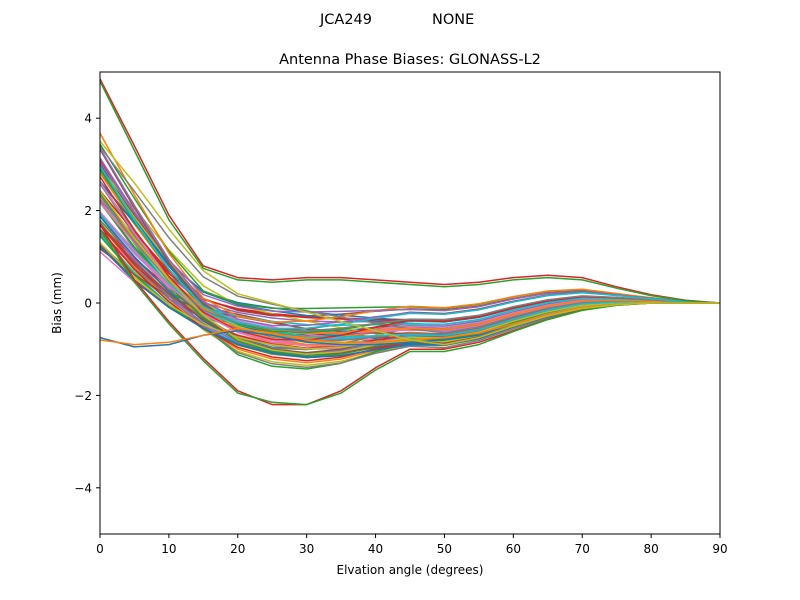 Image resolution: width=800 pixels, height=600 pixels. Describe the element at coordinates (83, 488) in the screenshot. I see `y-tick-label: −4` at that location.